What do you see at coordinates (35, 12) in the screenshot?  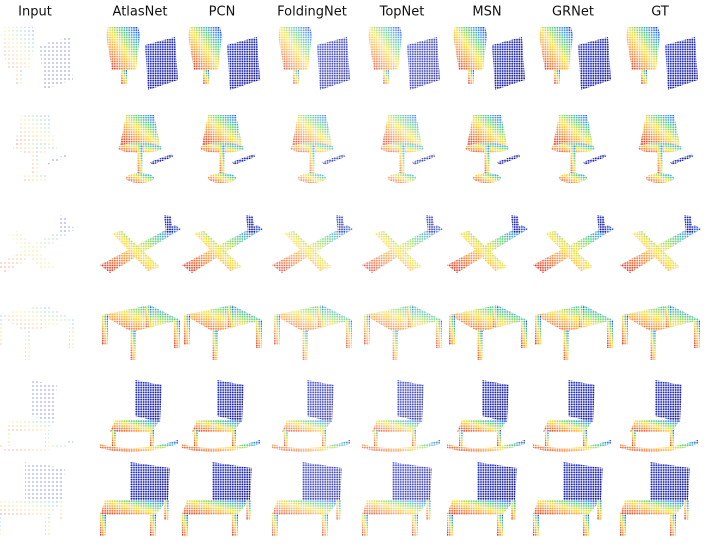 I see `column-header: Input` at bounding box center [35, 12].